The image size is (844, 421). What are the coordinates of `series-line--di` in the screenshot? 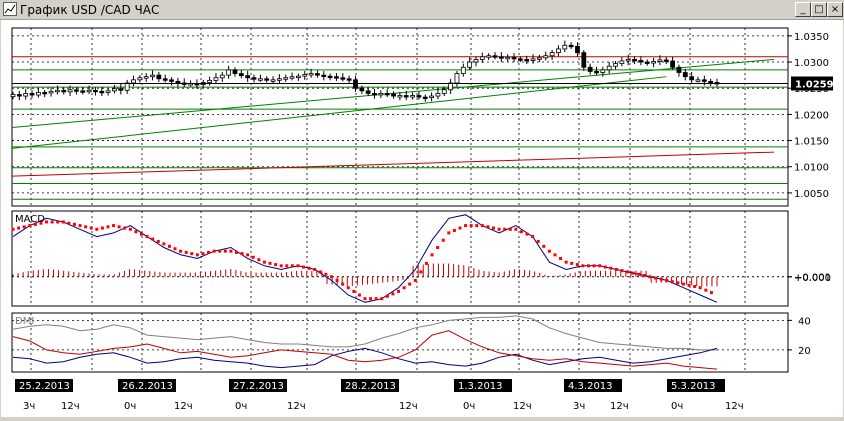 It's located at (365, 350).